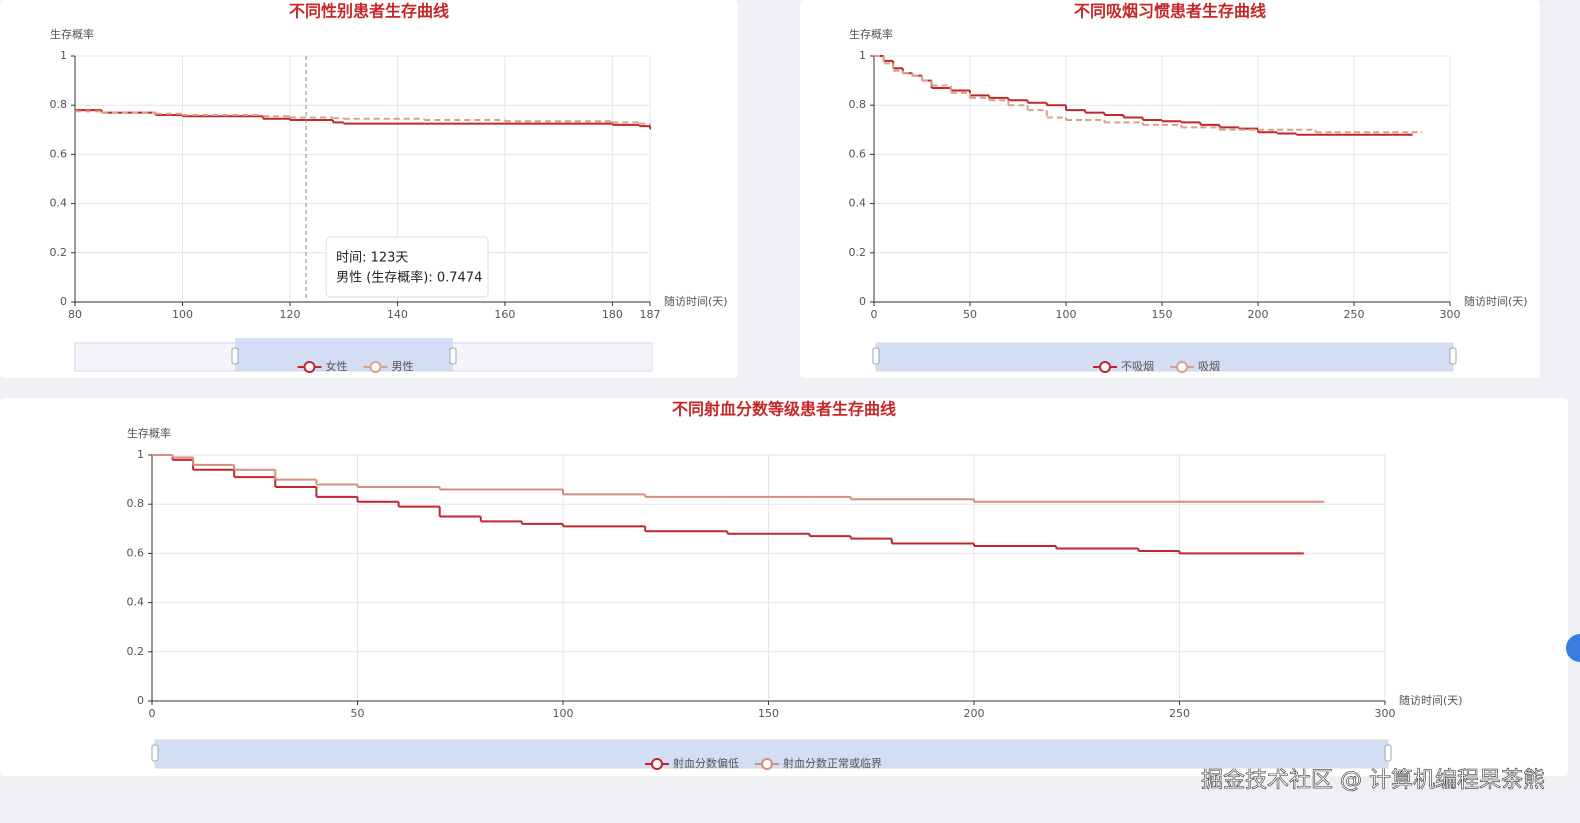  Describe the element at coordinates (289, 314) in the screenshot. I see `x-tick-label: 120` at that location.